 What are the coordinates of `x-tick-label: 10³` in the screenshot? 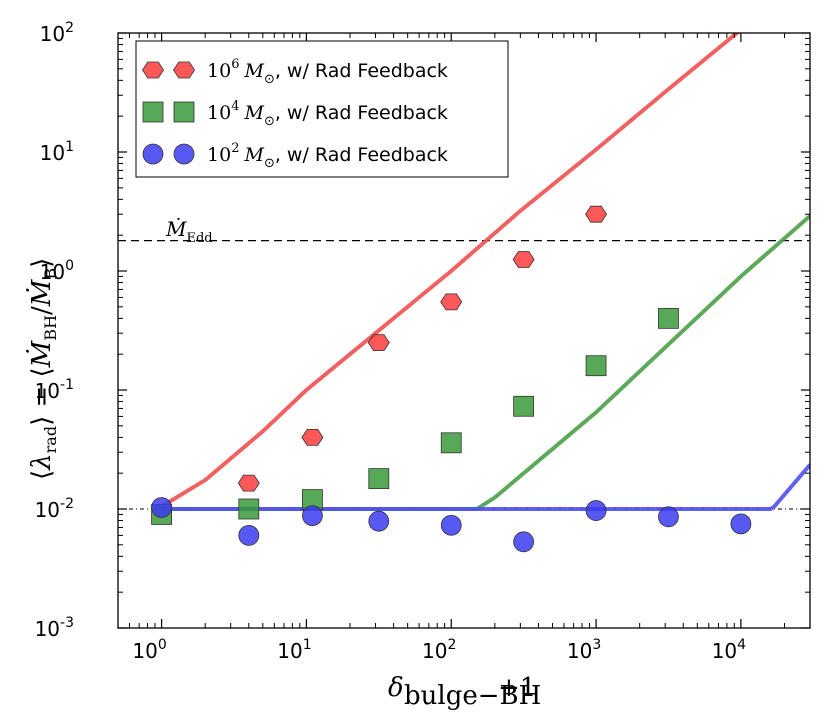 It's located at (584, 650).